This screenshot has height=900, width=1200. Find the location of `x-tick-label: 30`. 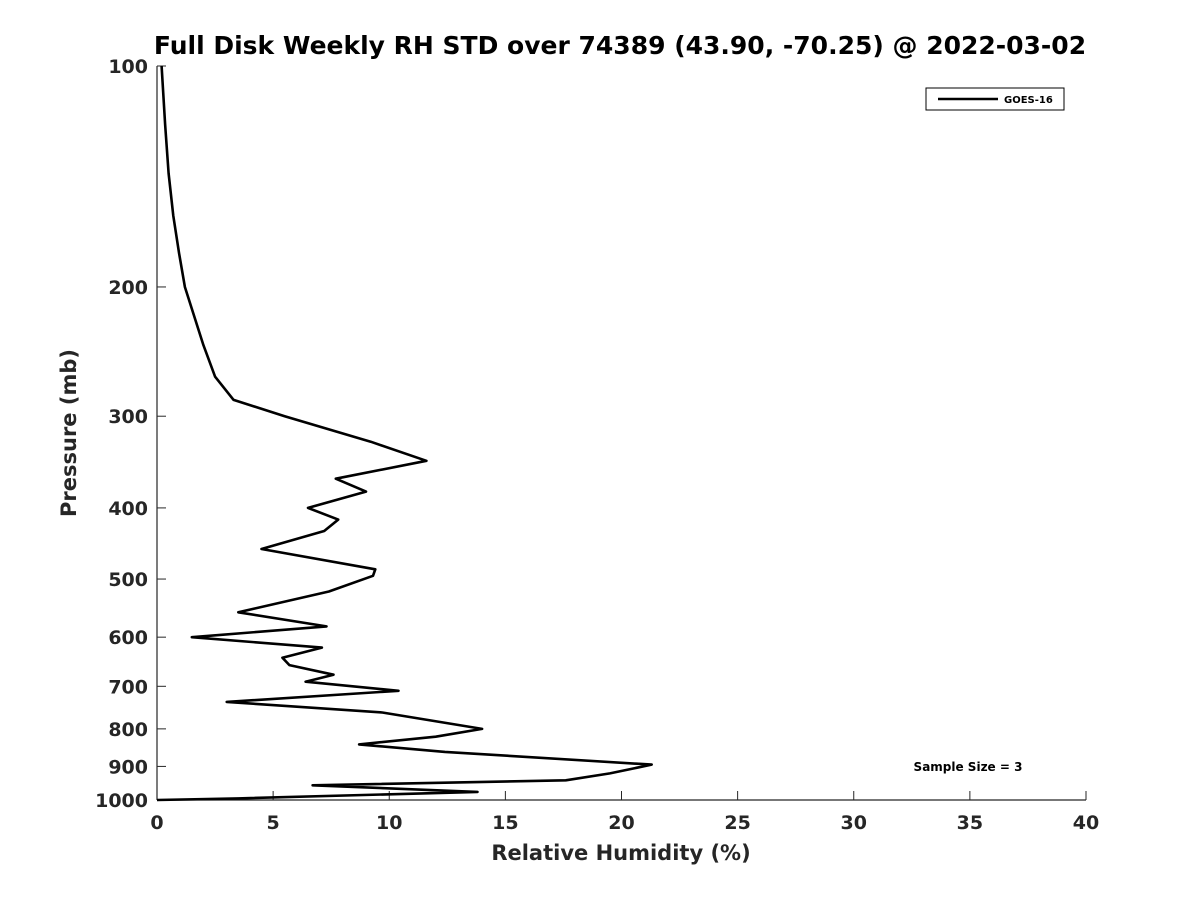

x-tick-label: 30 is located at coordinates (854, 823).